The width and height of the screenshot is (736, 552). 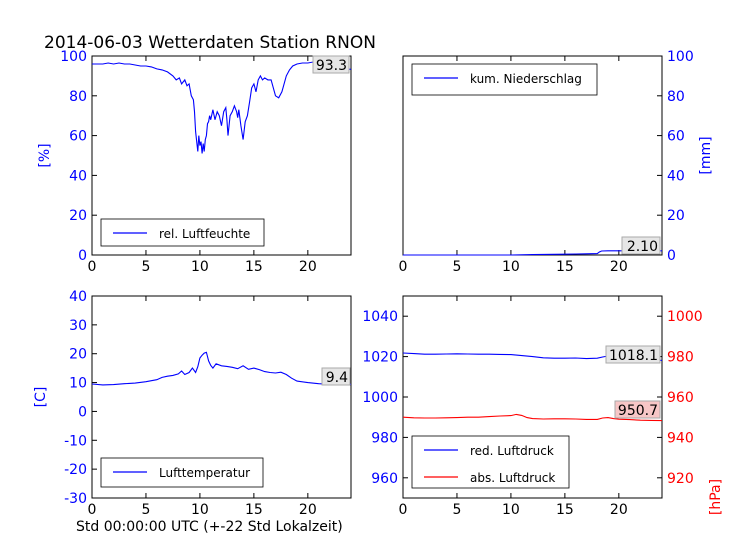 I want to click on humidity-current-value-box, so click(x=331, y=64).